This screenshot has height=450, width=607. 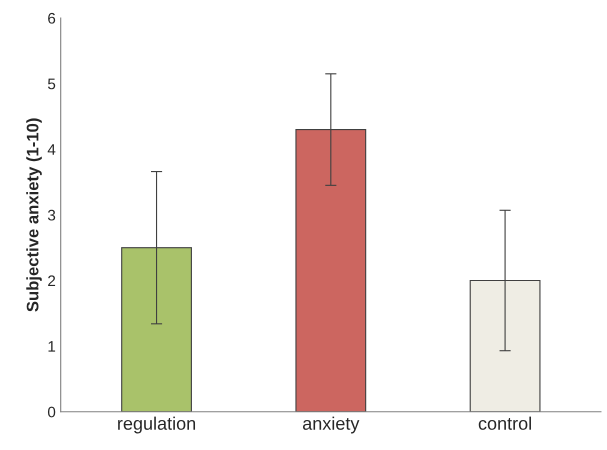 I want to click on y-tick-label: 2, so click(x=52, y=280).